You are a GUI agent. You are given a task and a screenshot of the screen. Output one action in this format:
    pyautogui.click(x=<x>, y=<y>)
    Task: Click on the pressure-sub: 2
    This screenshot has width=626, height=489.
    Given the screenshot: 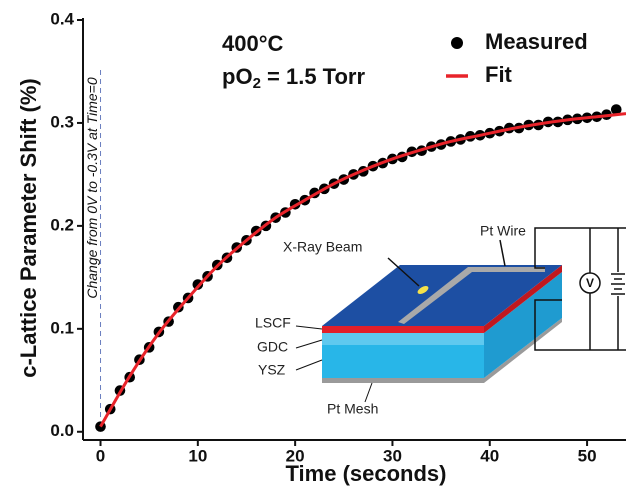 What is the action you would take?
    pyautogui.click(x=257, y=83)
    